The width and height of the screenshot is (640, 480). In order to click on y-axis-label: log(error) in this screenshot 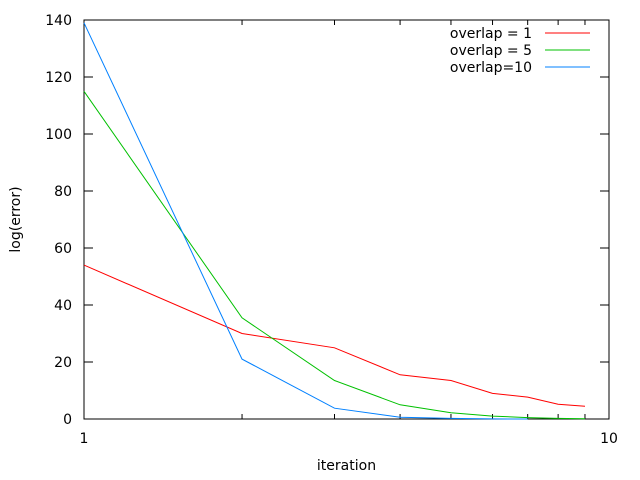, I will do `click(16, 219)`.